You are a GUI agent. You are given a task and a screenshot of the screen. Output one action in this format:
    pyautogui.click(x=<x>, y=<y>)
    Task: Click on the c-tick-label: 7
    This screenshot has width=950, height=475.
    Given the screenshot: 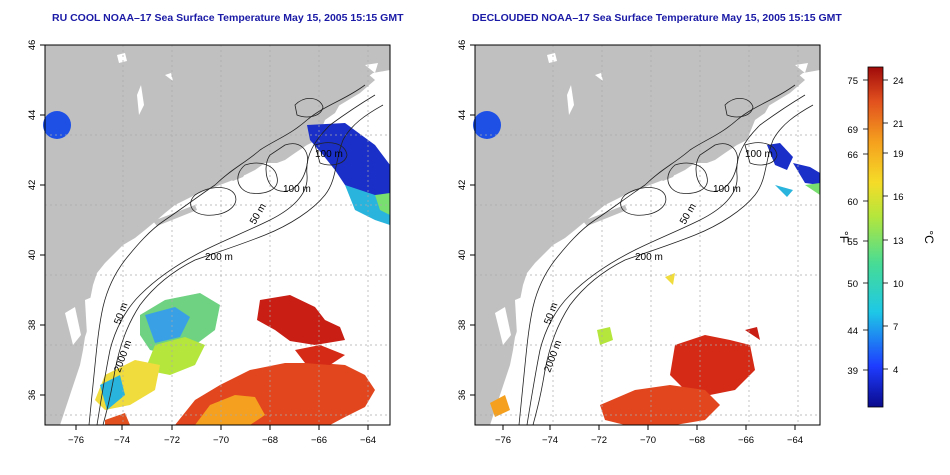 What is the action you would take?
    pyautogui.click(x=895, y=327)
    